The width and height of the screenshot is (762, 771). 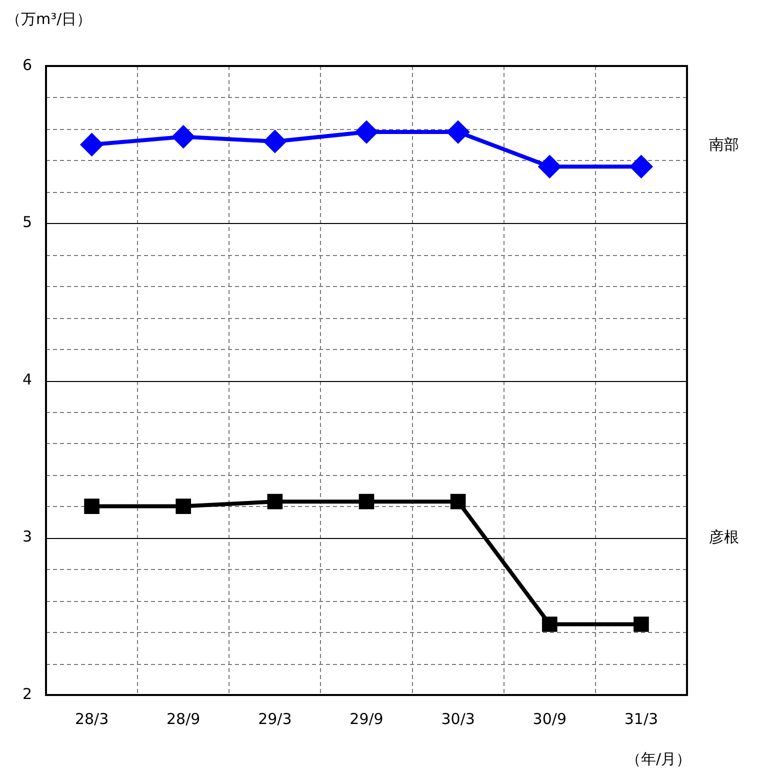 What do you see at coordinates (458, 719) in the screenshot?
I see `x-tick-label: 30/3` at bounding box center [458, 719].